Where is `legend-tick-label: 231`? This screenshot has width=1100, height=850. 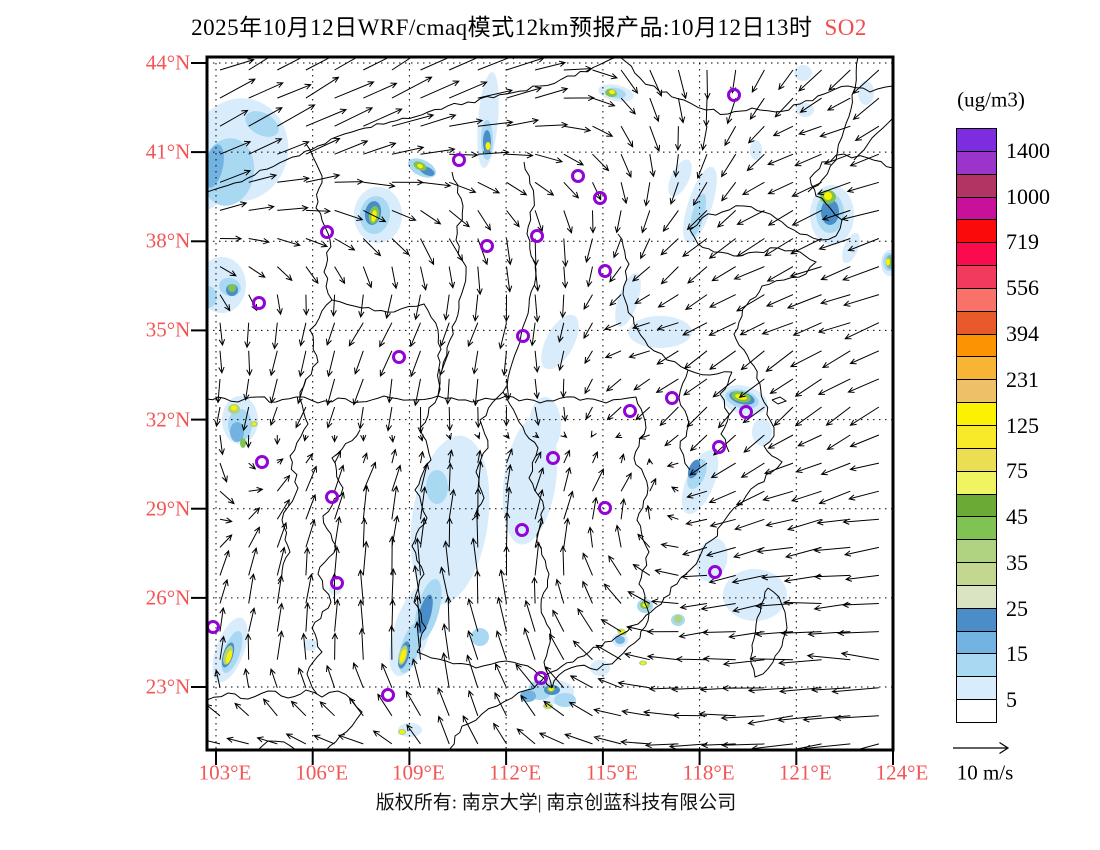 legend-tick-label: 231 is located at coordinates (1022, 379).